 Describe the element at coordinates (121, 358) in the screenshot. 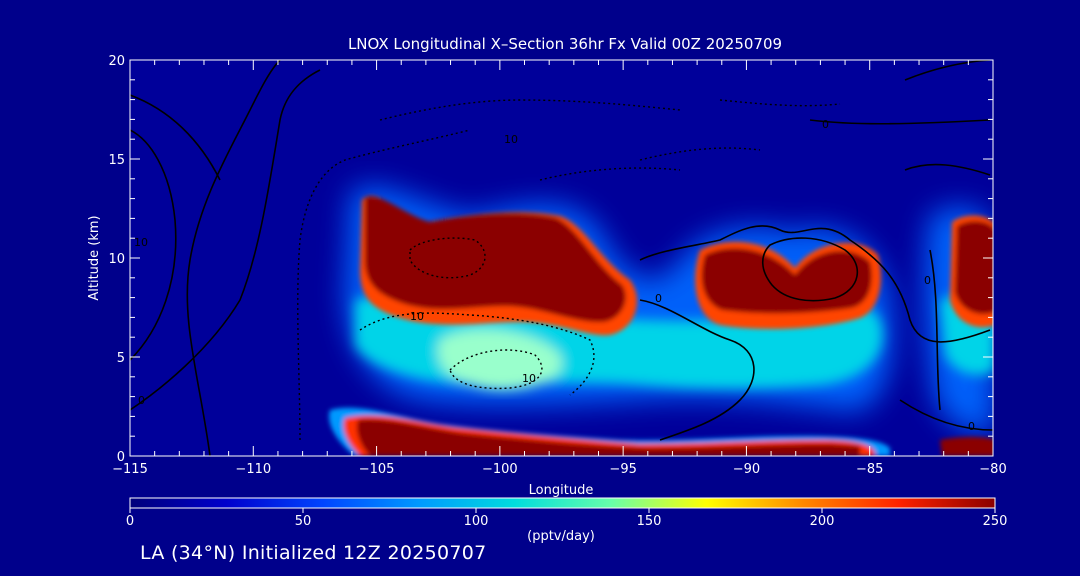

I see `y-tick-label: 5` at that location.